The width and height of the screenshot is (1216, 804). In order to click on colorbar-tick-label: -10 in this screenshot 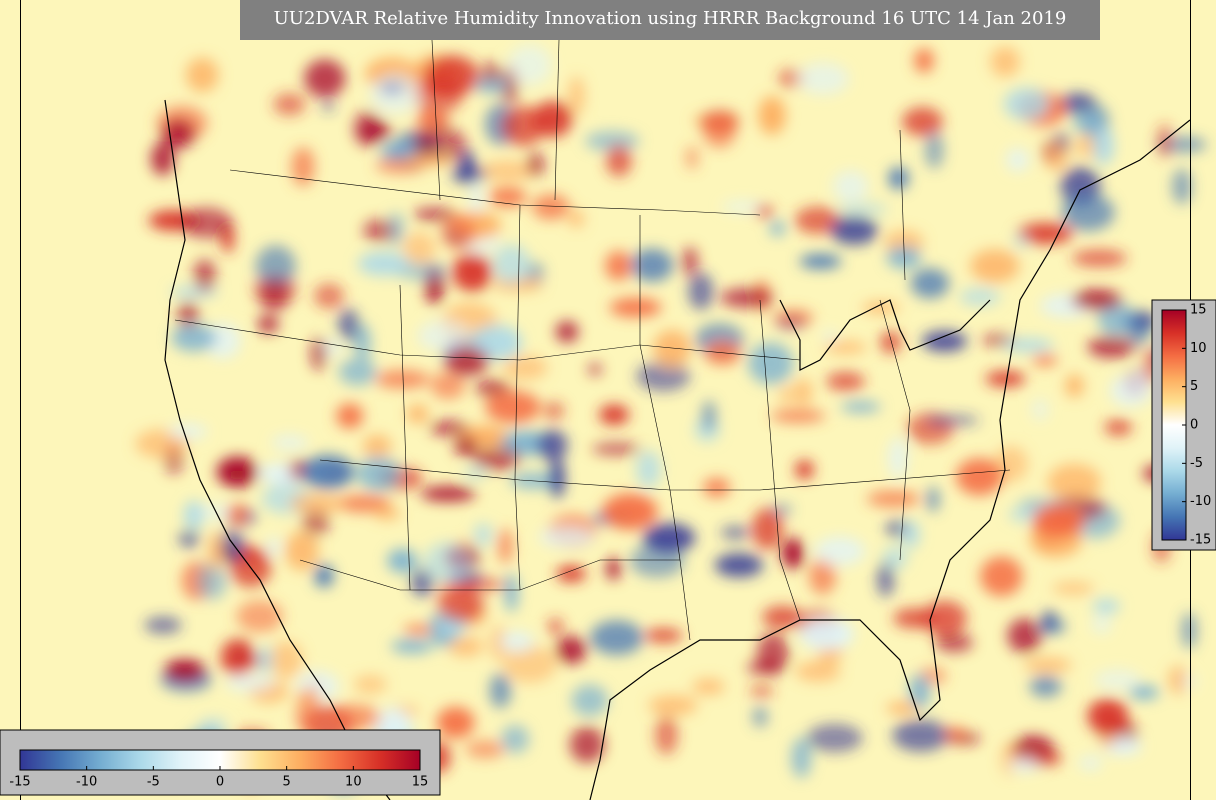, I will do `click(86, 782)`.